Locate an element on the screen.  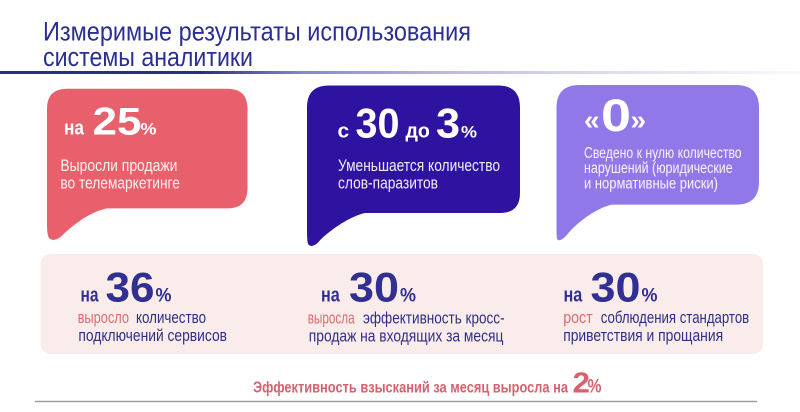
svg-text:Измеримые результаты использов: Измеримые результаты использования is located at coordinates (257, 32).